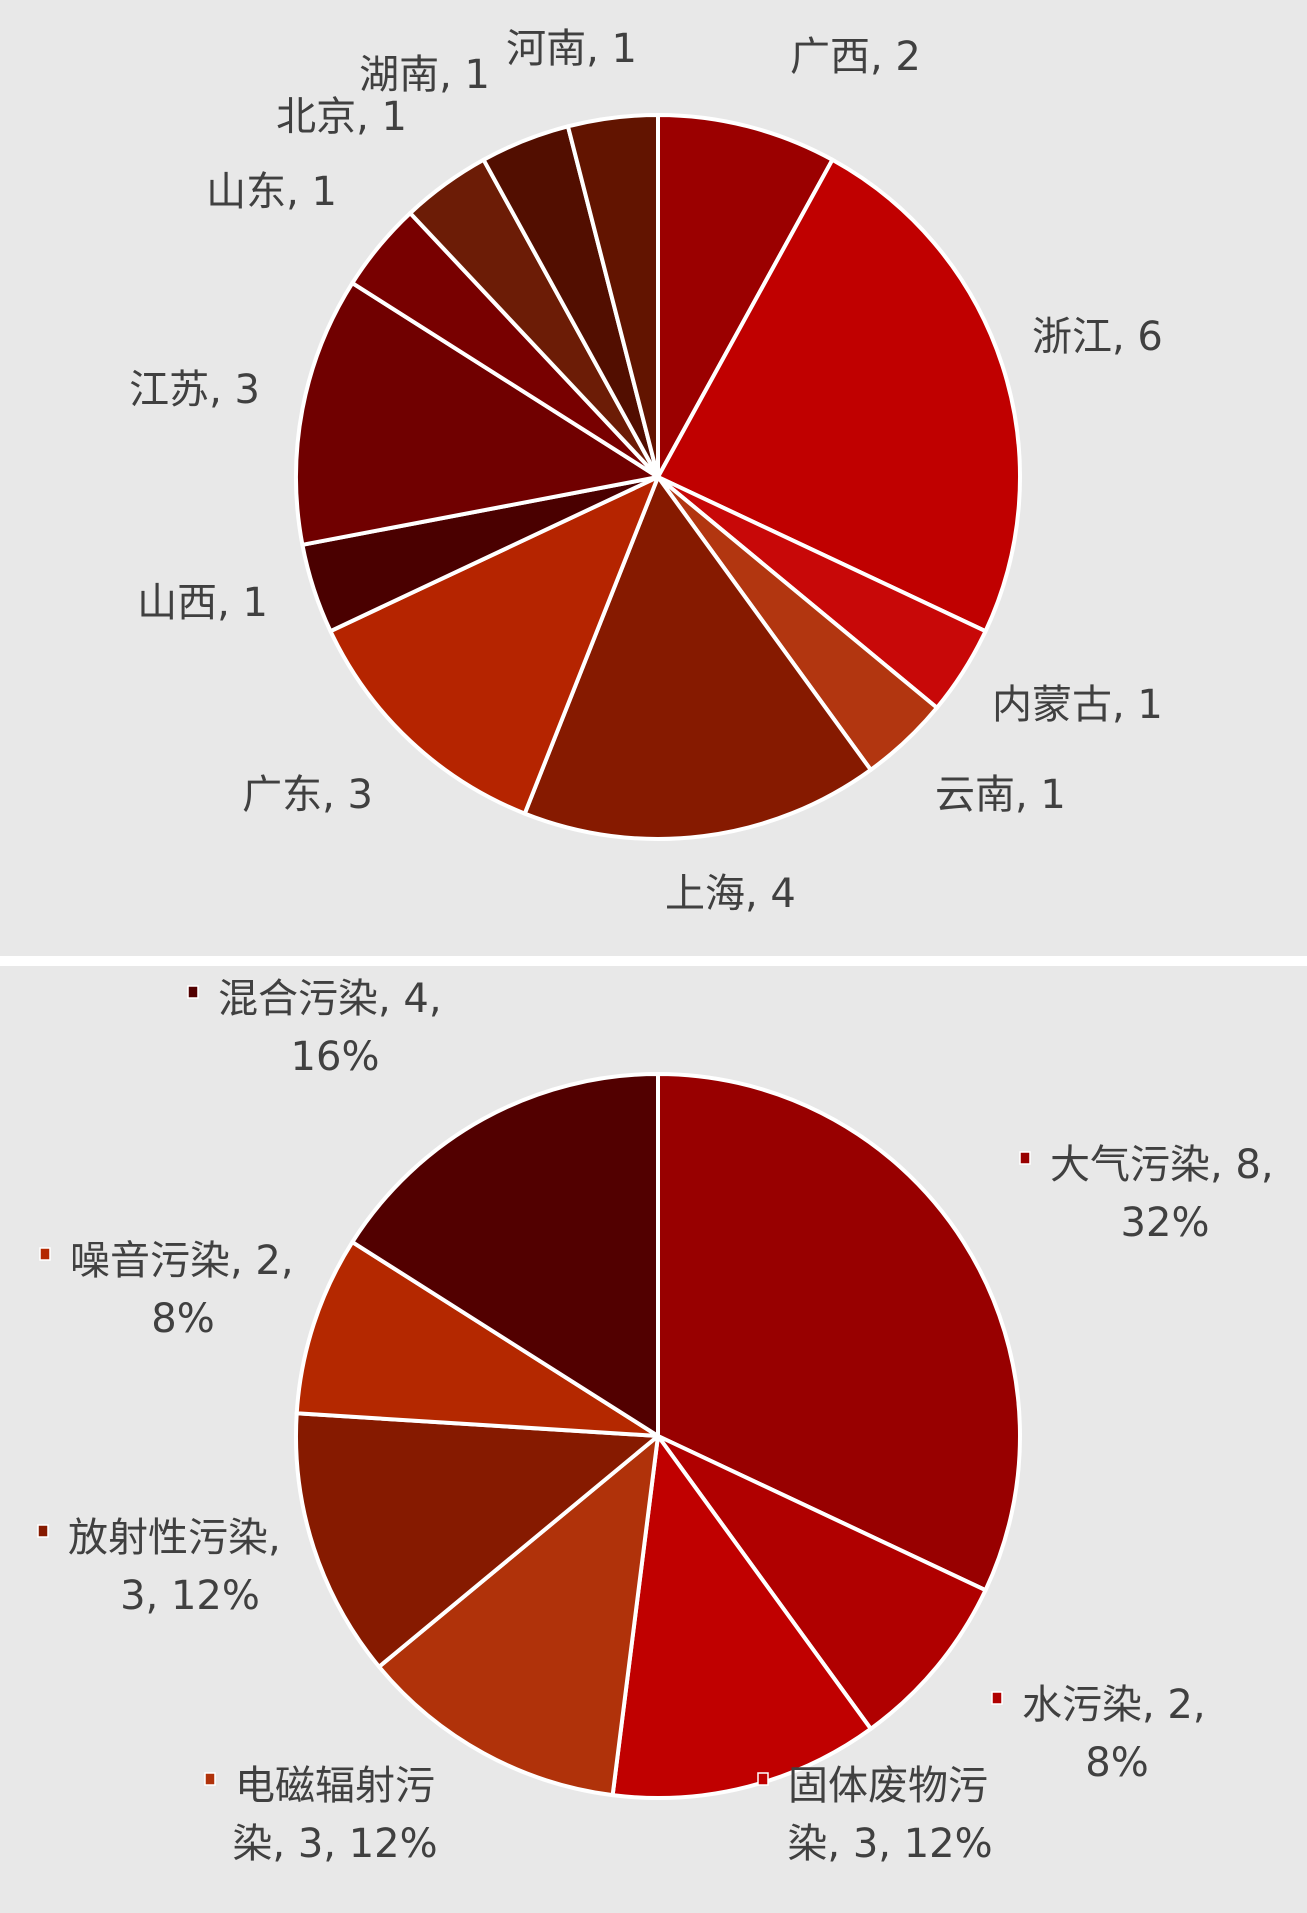  Describe the element at coordinates (1162, 1194) in the screenshot. I see `slice-label-1: 大气污染, 8, 32%` at that location.